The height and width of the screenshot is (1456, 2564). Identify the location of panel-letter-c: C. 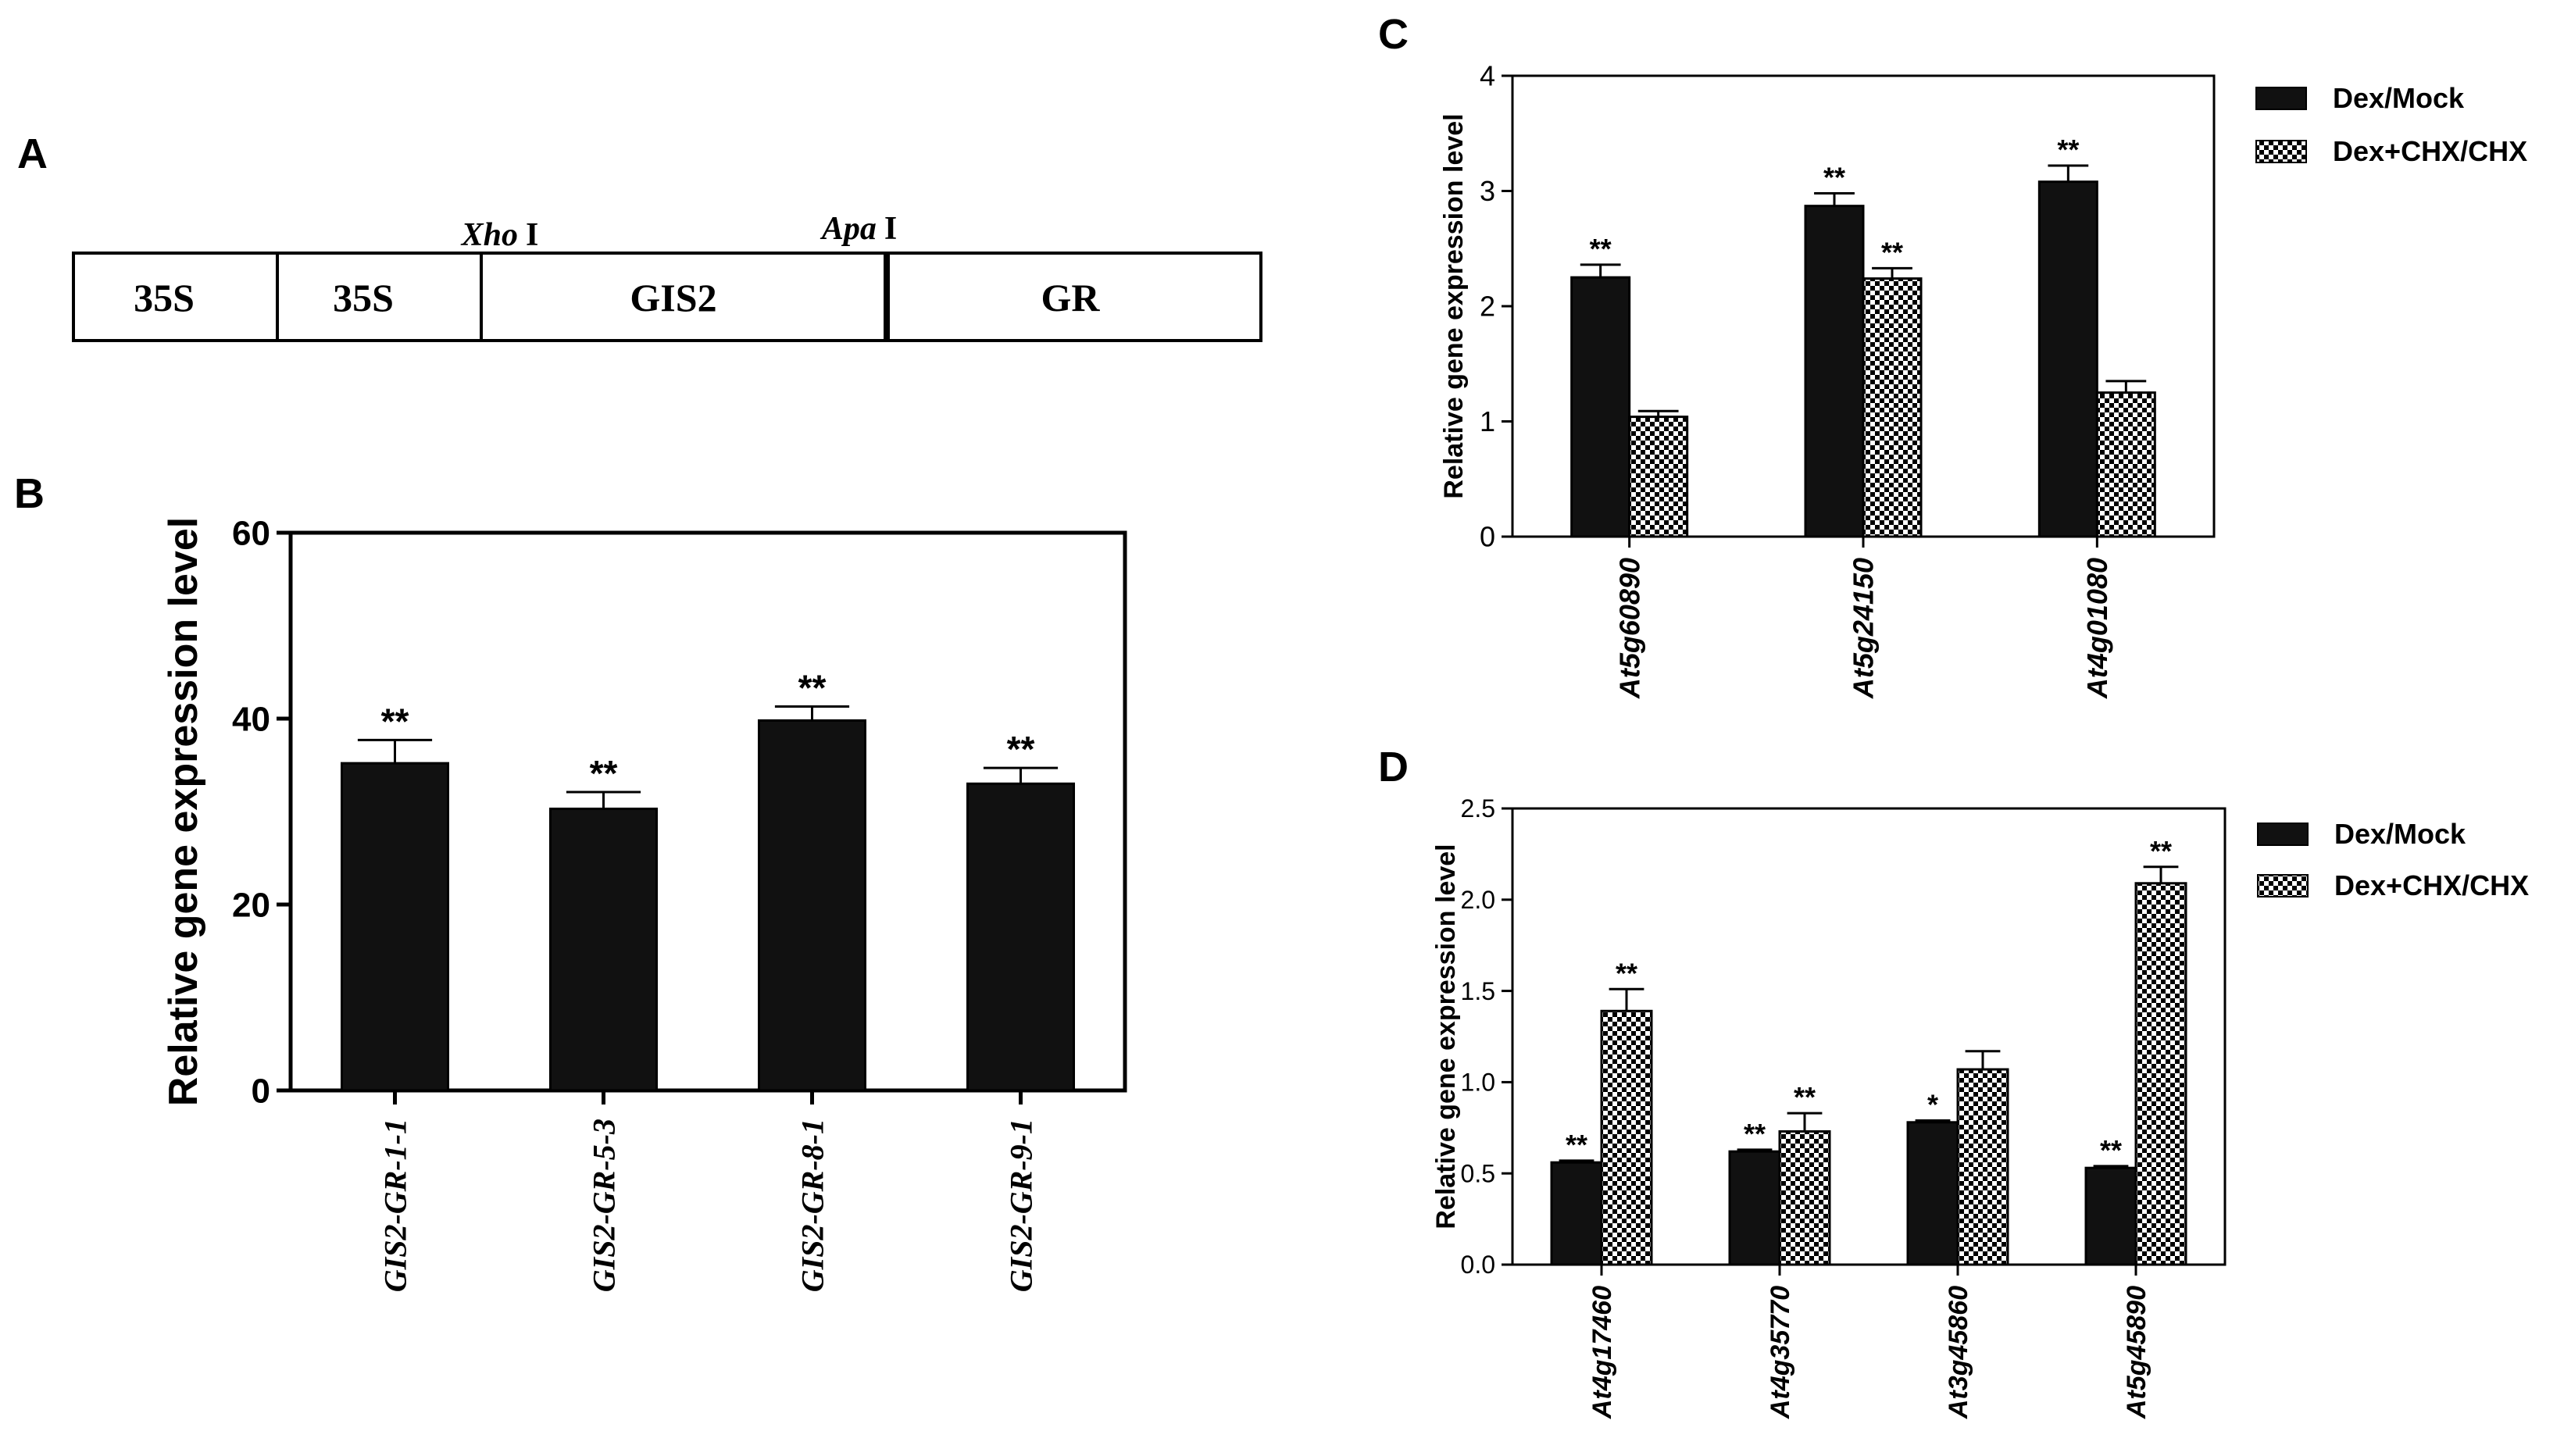
(1393, 34).